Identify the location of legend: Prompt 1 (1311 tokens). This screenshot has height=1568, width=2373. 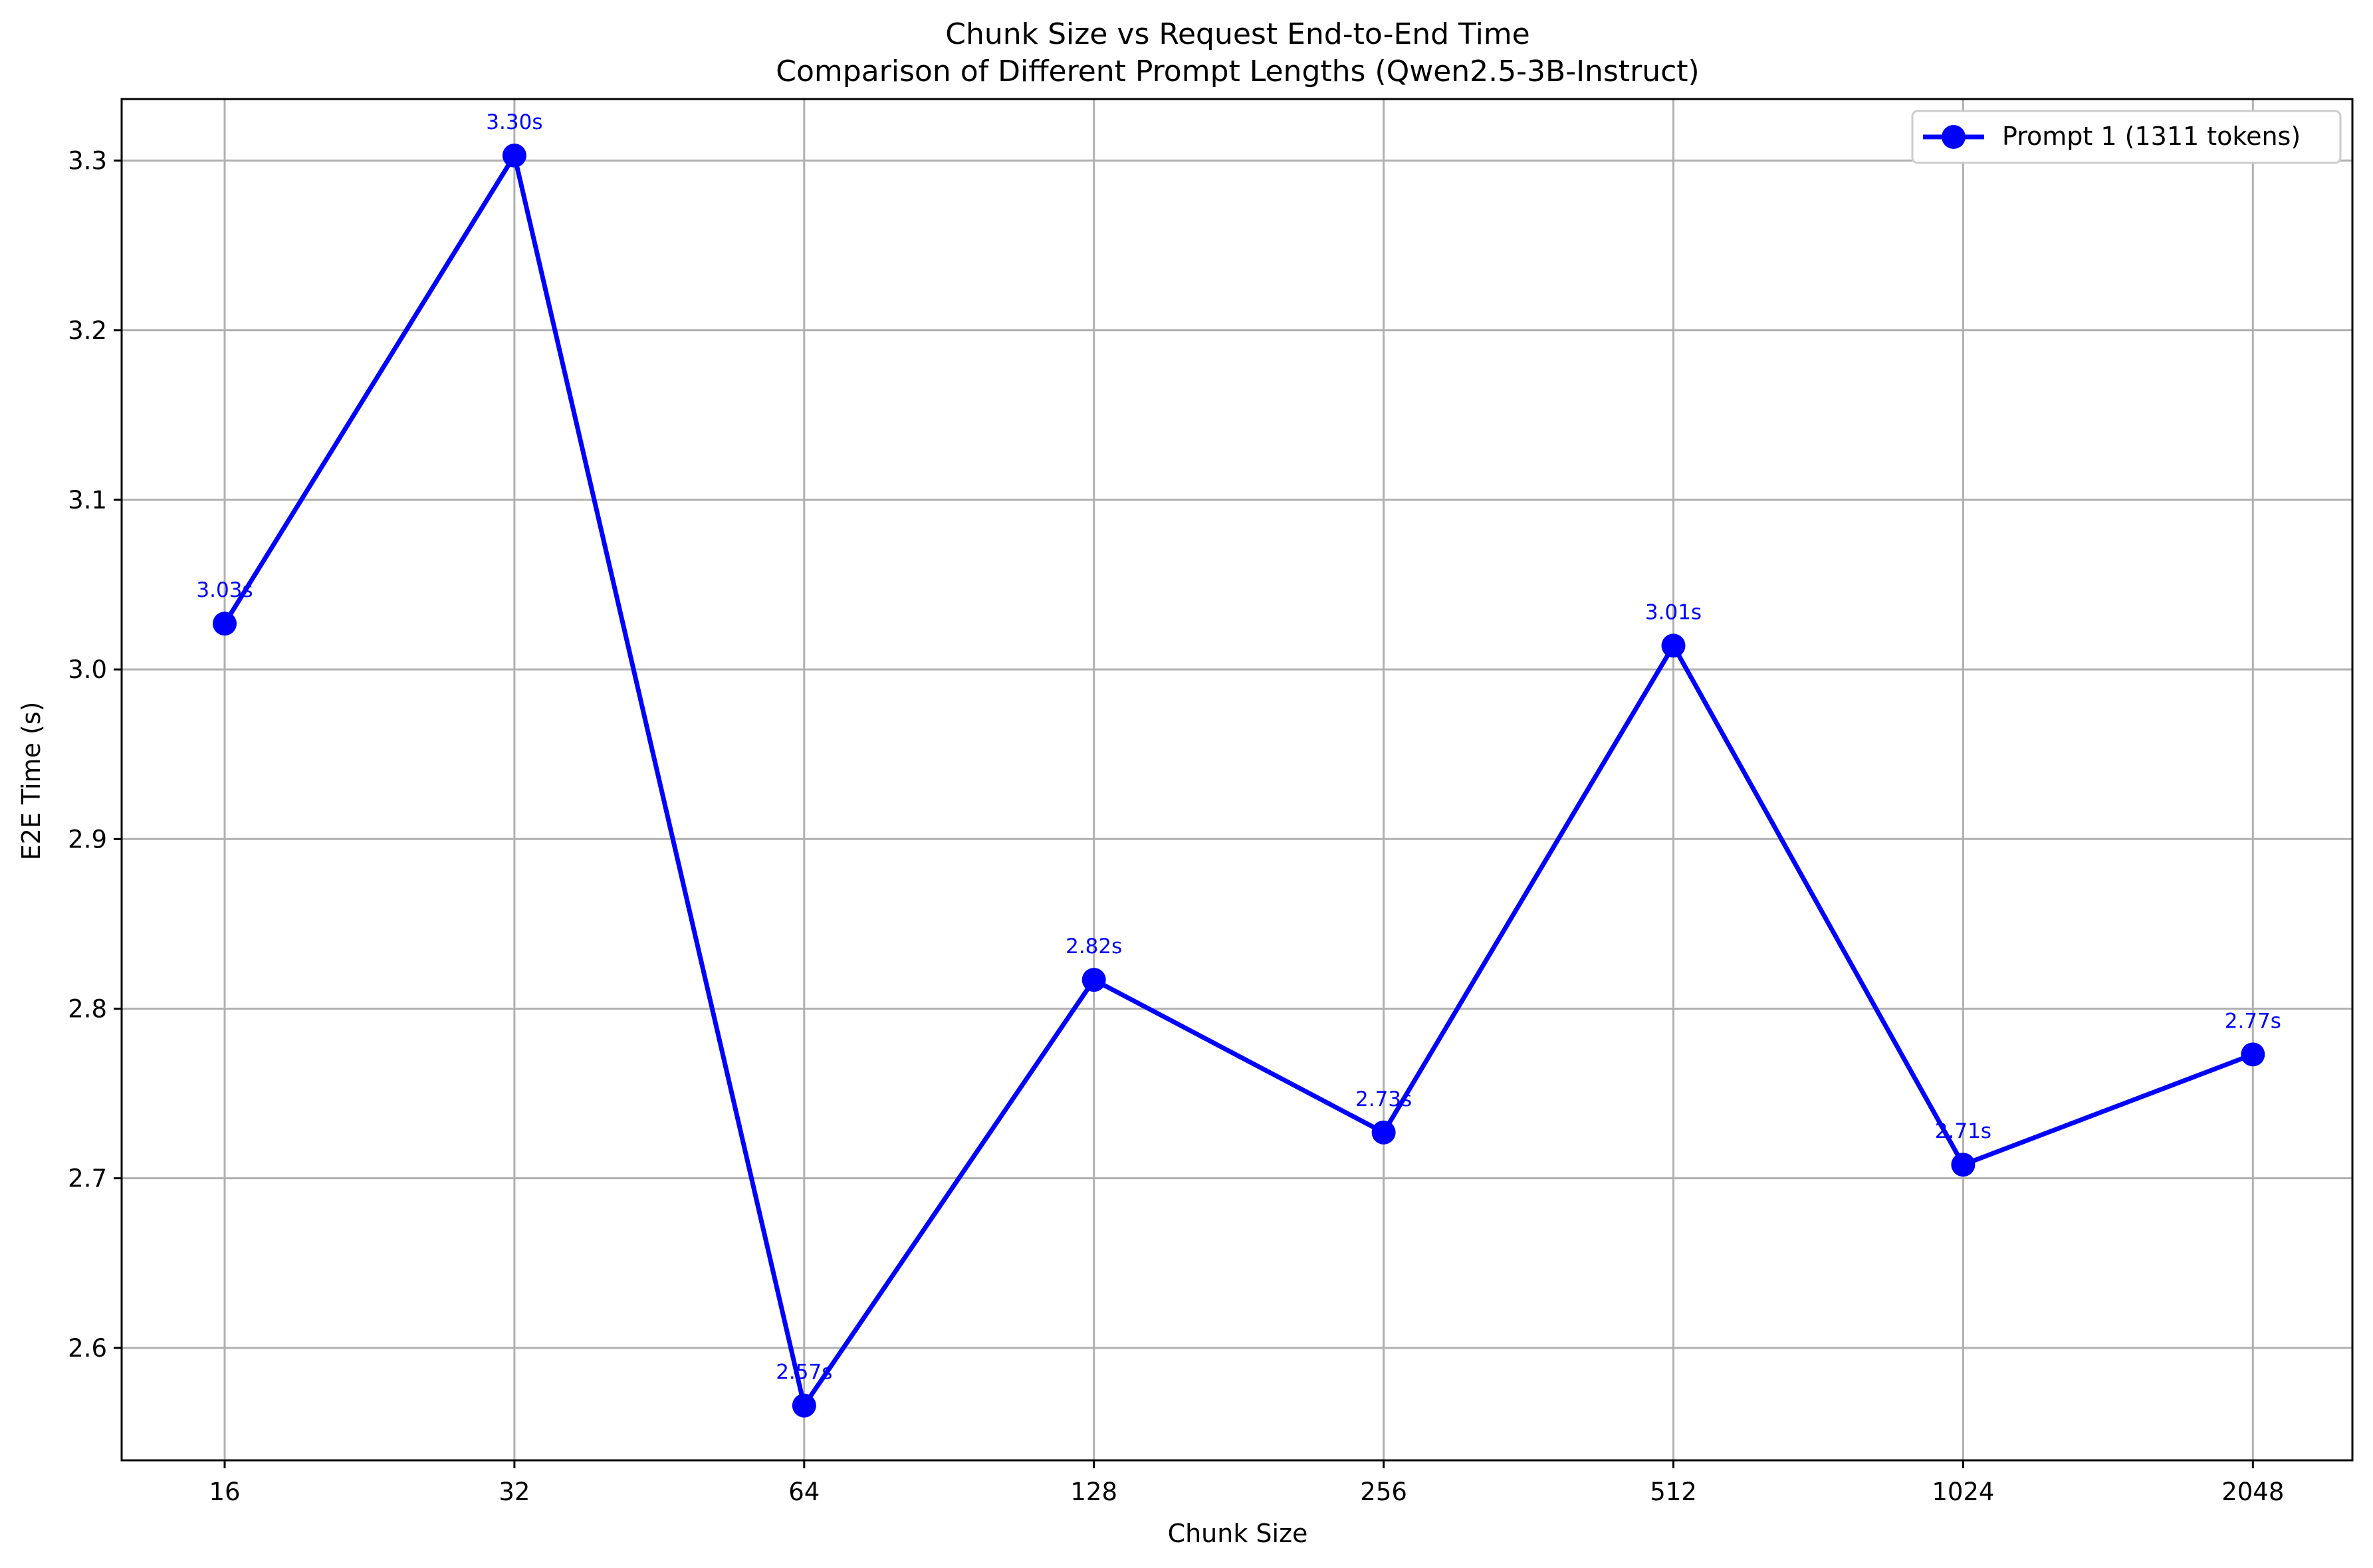
(2126, 137).